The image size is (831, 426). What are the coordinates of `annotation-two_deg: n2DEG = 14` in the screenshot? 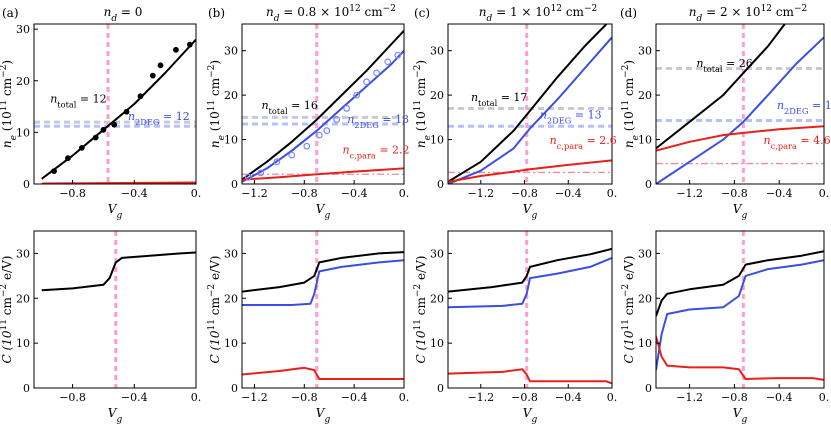 It's located at (804, 107).